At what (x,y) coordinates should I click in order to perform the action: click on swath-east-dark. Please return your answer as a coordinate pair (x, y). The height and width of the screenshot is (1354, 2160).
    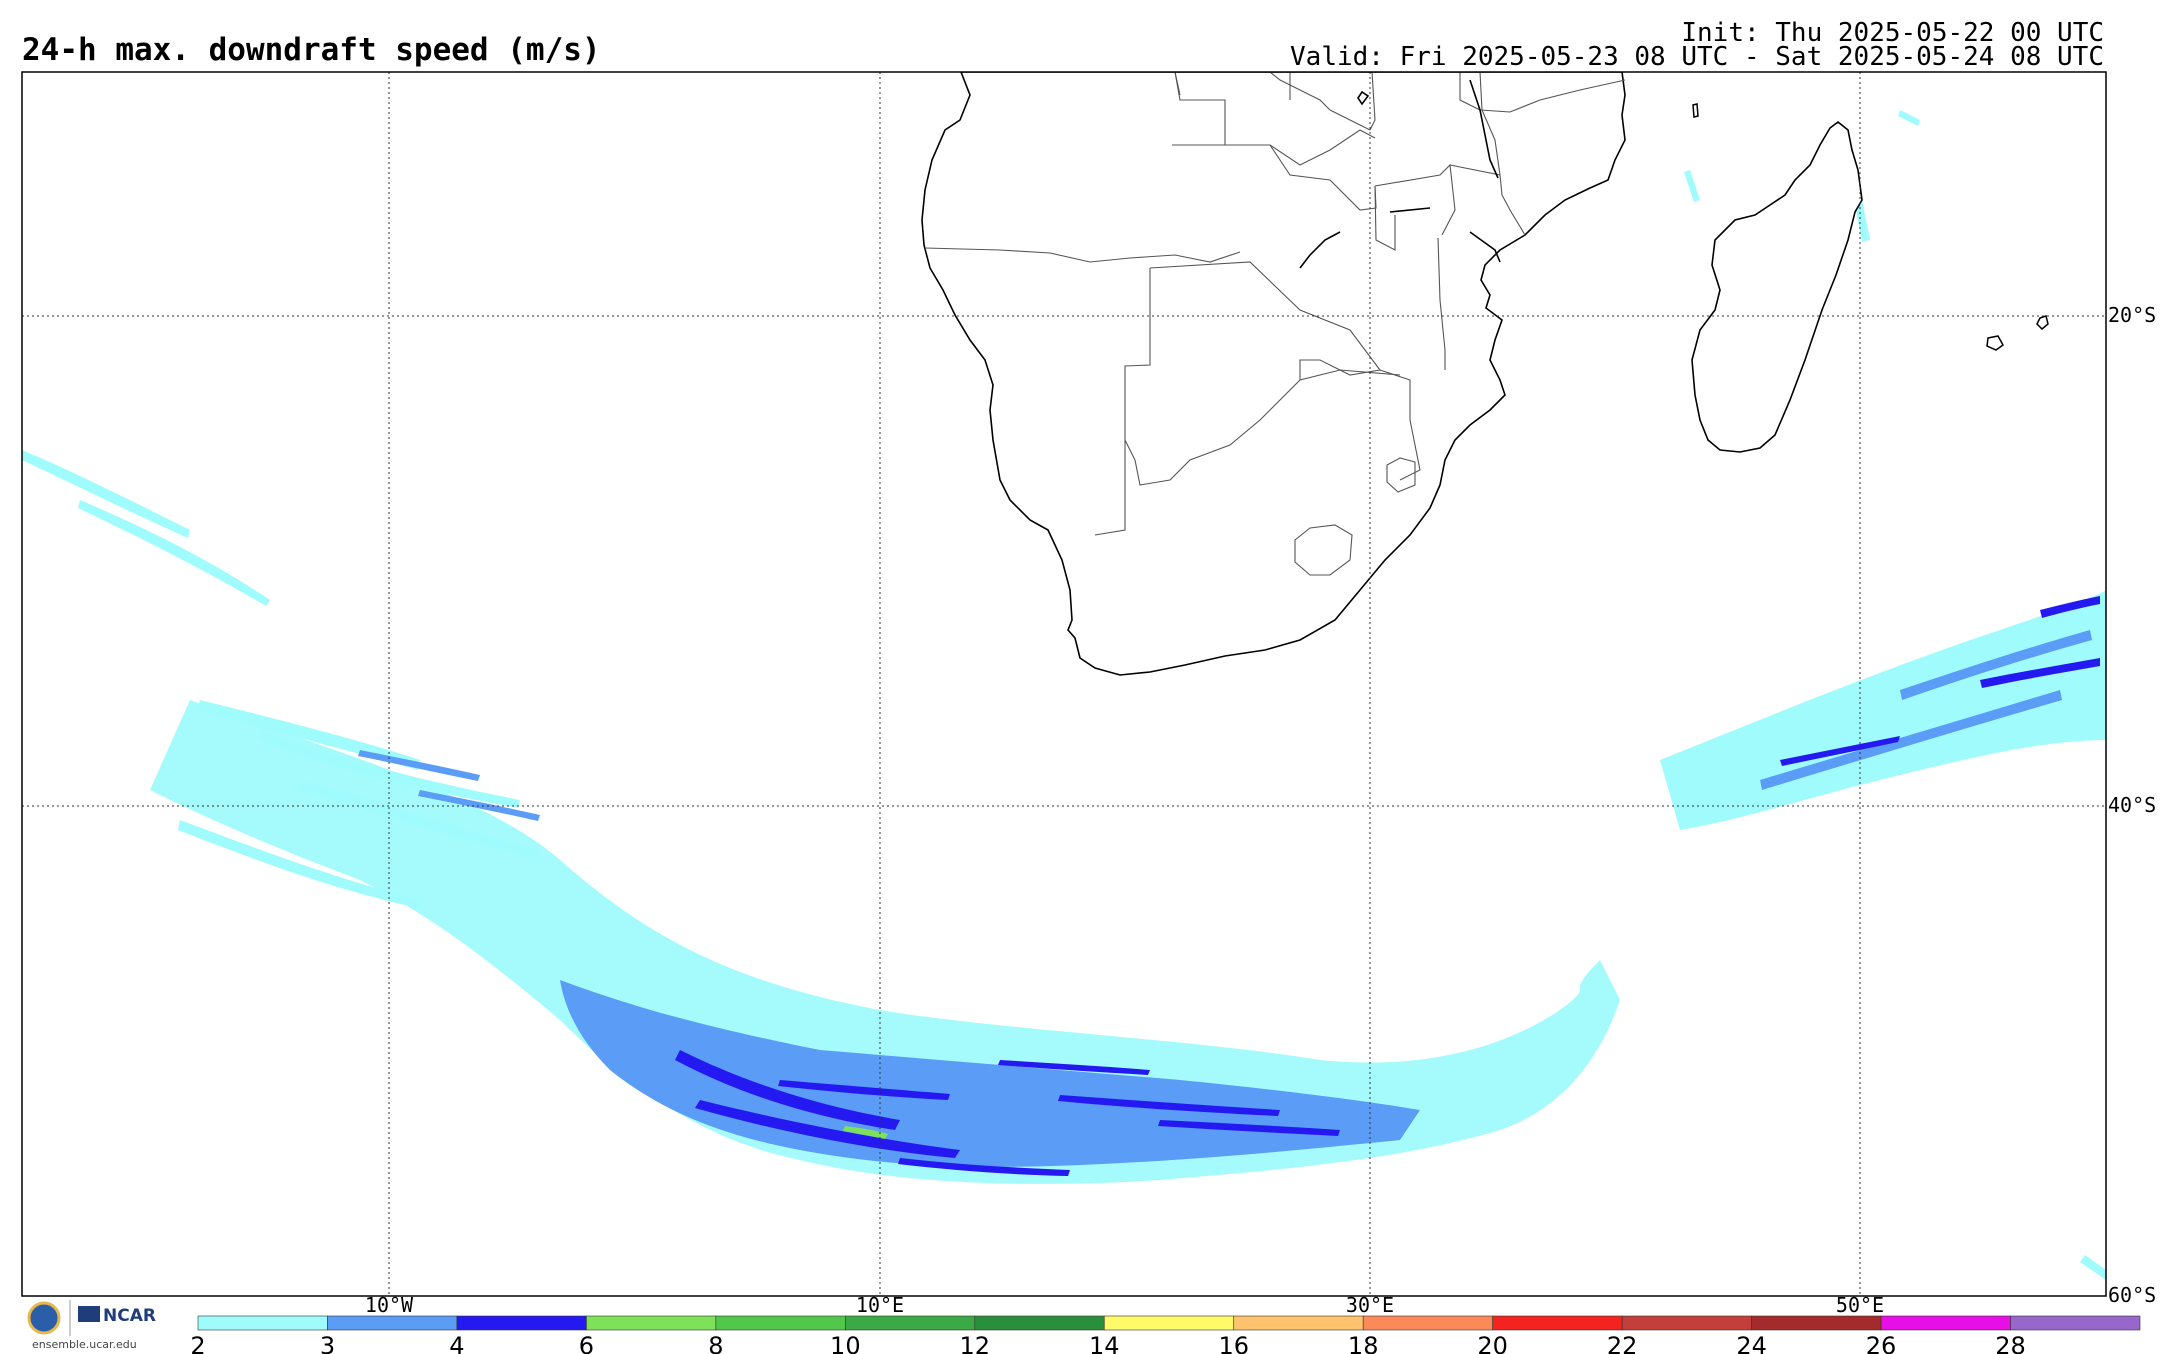
    Looking at the image, I should click on (1940, 681).